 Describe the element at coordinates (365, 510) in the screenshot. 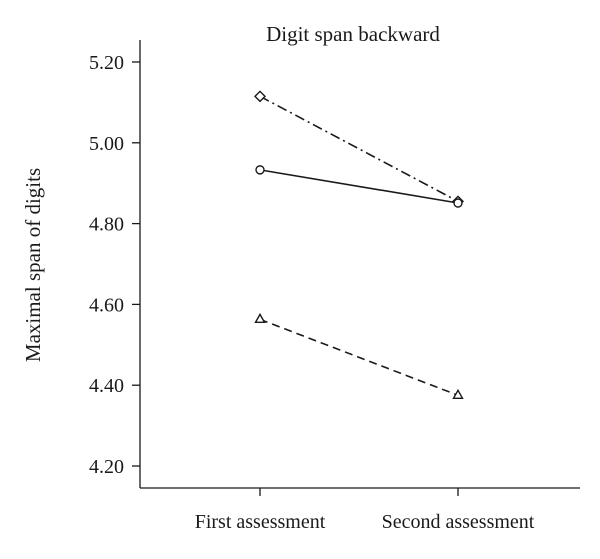

I see `x-axis-ticks: First assessment Second assessment` at that location.